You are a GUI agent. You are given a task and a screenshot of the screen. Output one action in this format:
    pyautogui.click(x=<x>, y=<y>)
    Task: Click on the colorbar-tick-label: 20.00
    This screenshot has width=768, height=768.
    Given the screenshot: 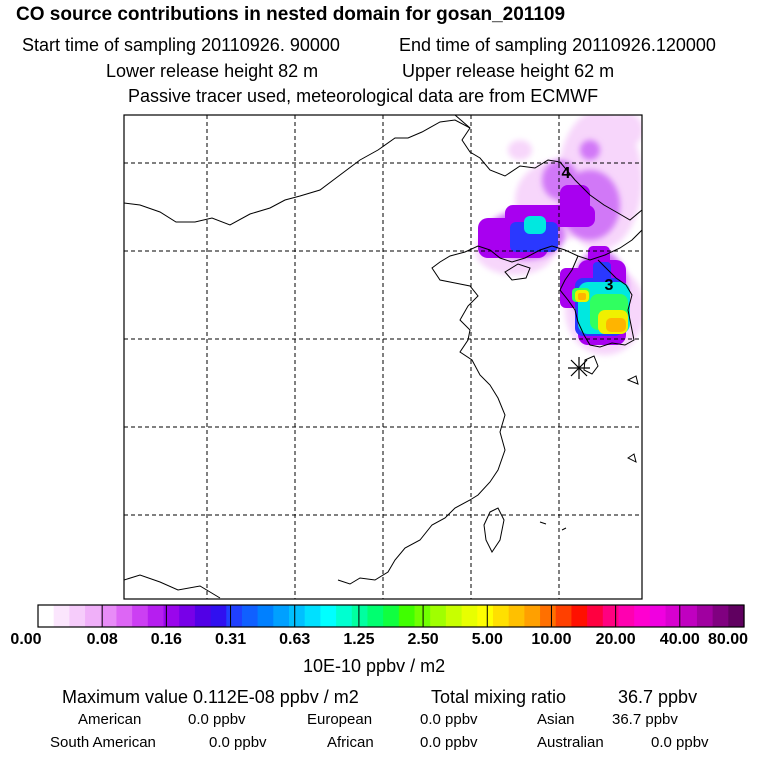 What is the action you would take?
    pyautogui.click(x=615, y=639)
    